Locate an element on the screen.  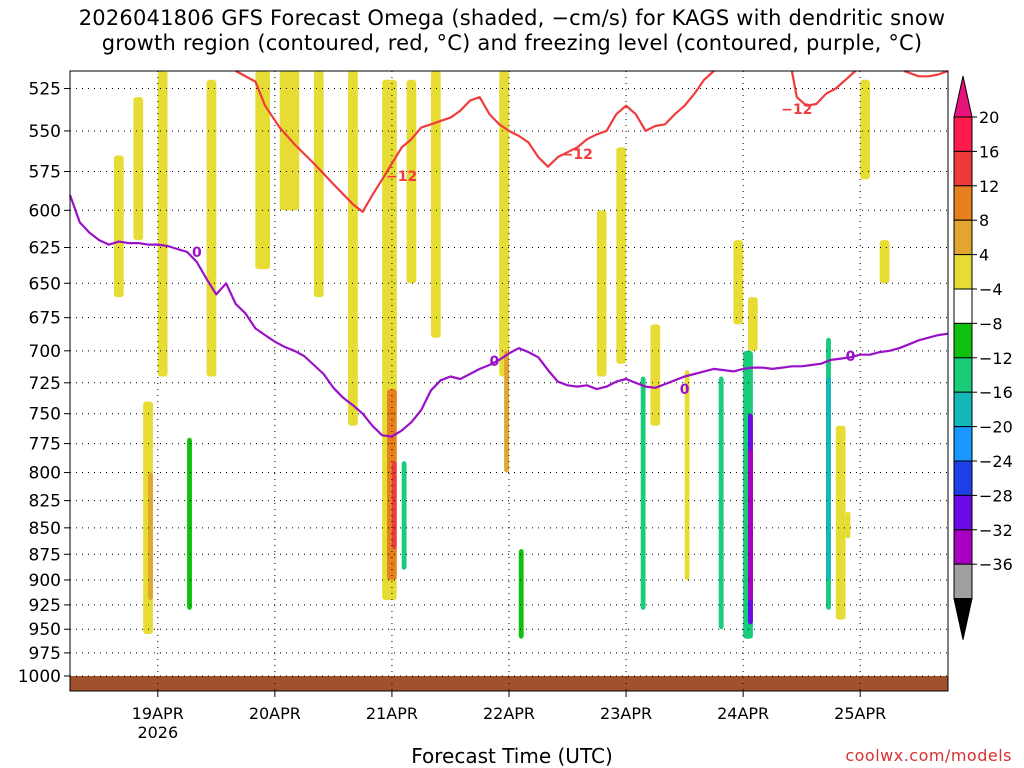
colorbar-top-arrow is located at coordinates (963, 96).